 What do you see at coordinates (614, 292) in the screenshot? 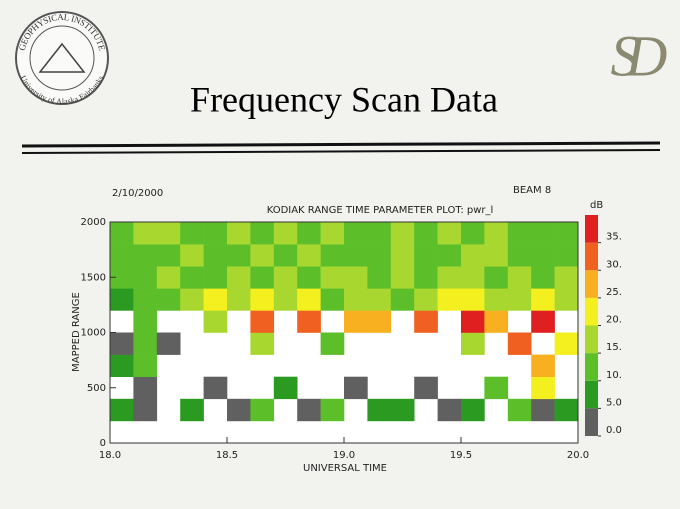
I see `colorbar-tick-label: 25.` at bounding box center [614, 292].